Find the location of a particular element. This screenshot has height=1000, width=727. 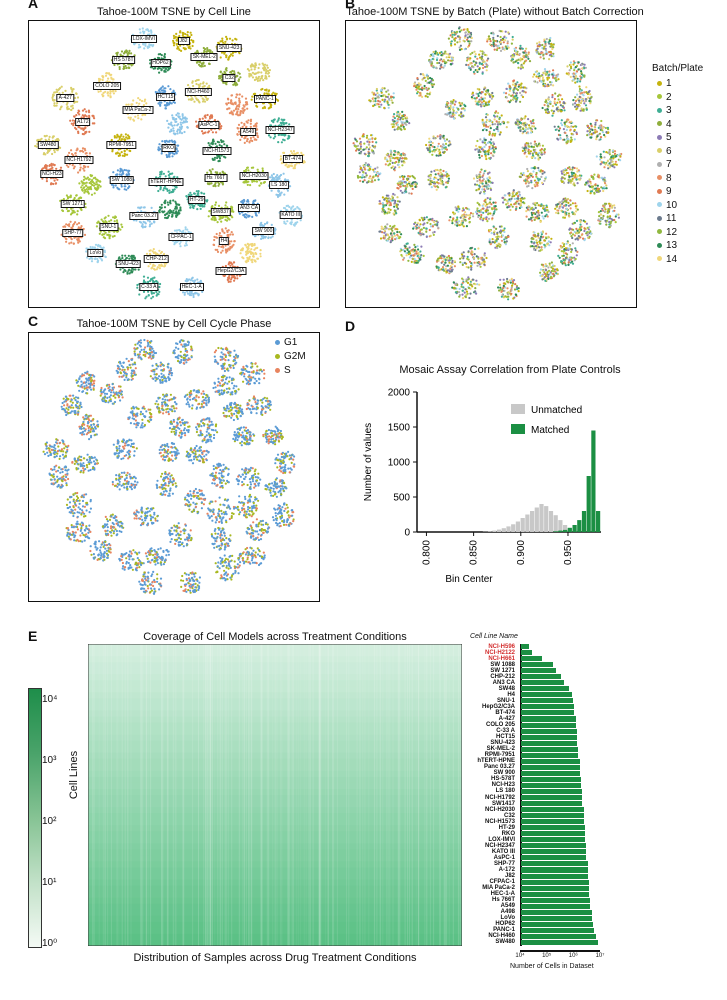

cell-line-label: NCI-H23 is located at coordinates (52, 173).